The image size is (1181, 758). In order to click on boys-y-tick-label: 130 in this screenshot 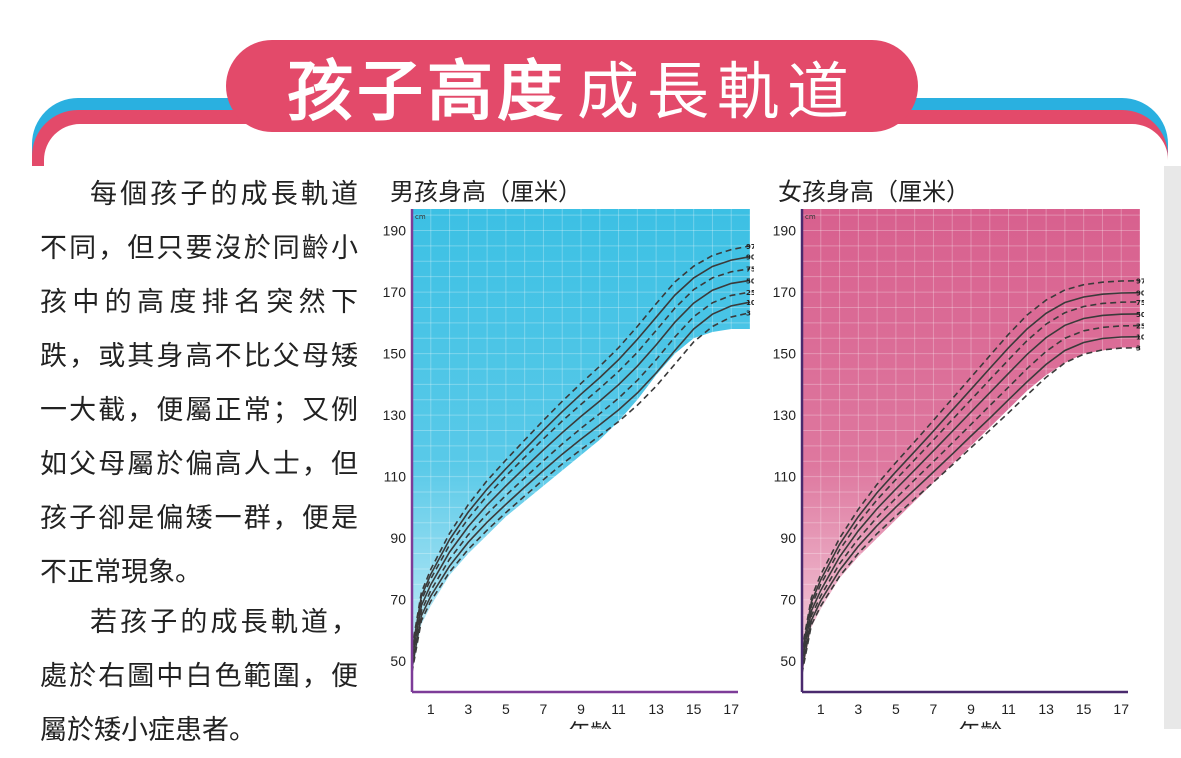, I will do `click(395, 415)`.